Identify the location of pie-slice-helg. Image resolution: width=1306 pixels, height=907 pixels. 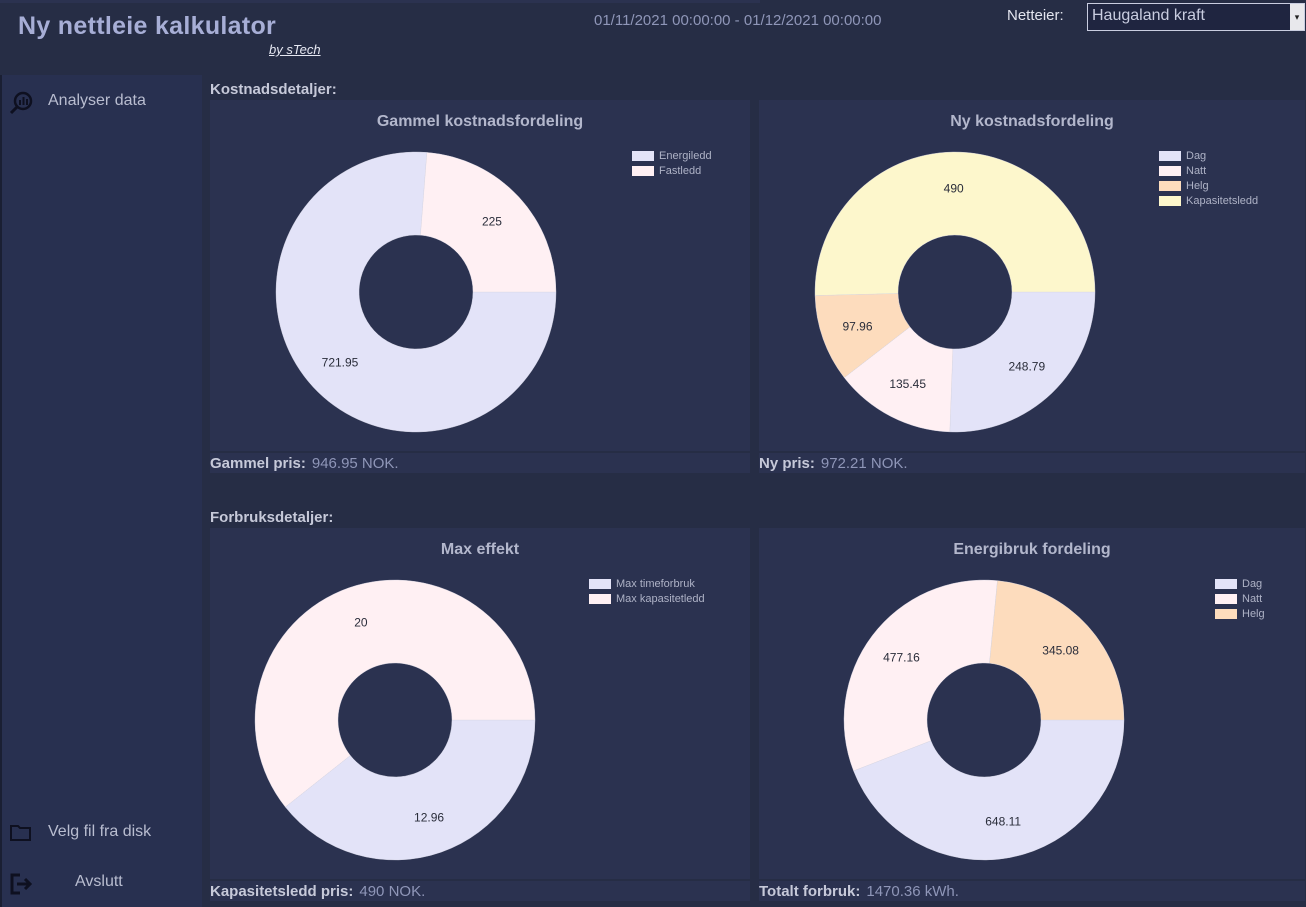
(1057, 650).